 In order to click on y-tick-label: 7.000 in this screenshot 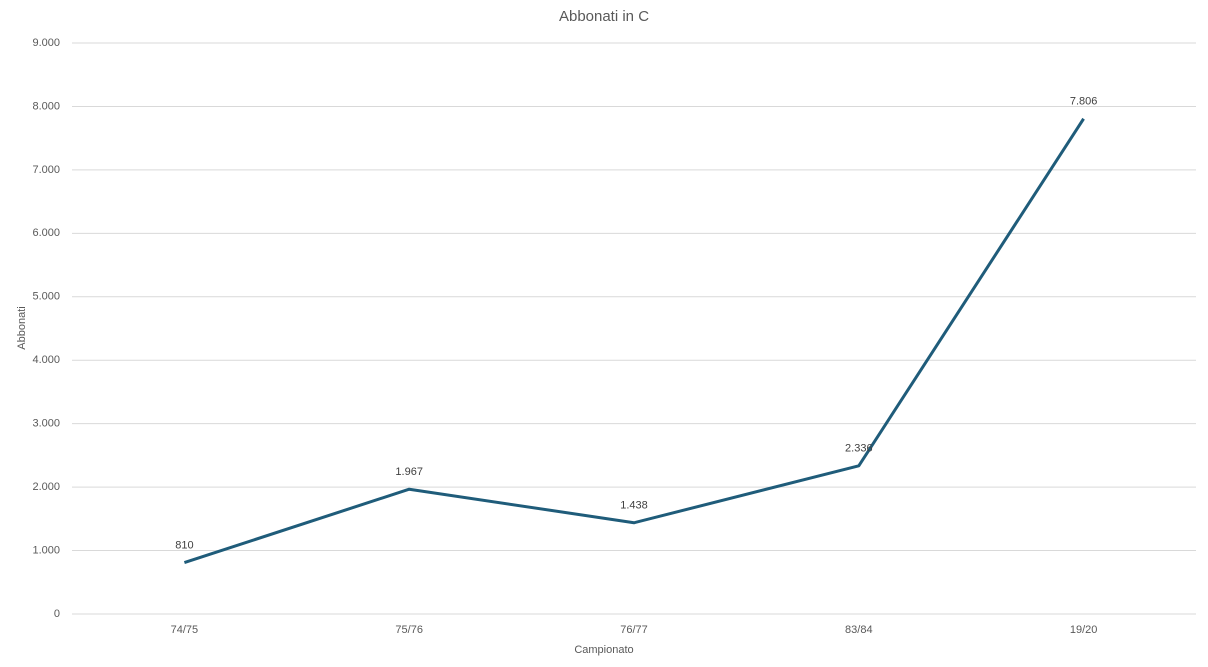, I will do `click(46, 170)`.